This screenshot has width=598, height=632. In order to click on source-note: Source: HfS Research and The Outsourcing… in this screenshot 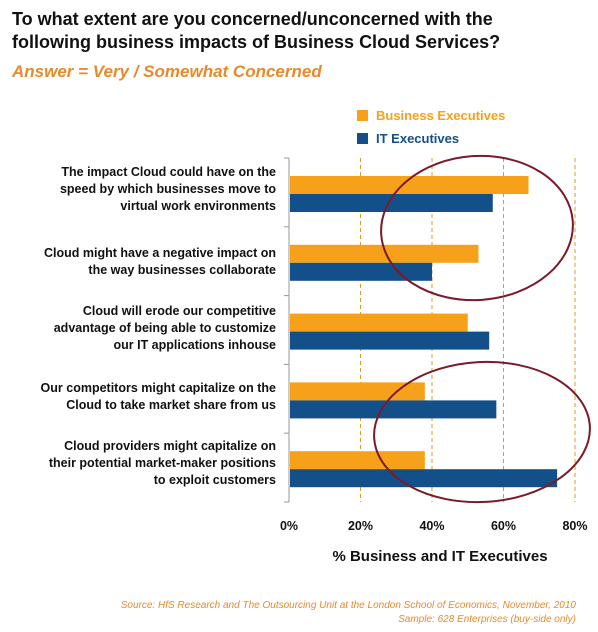, I will do `click(348, 613)`.